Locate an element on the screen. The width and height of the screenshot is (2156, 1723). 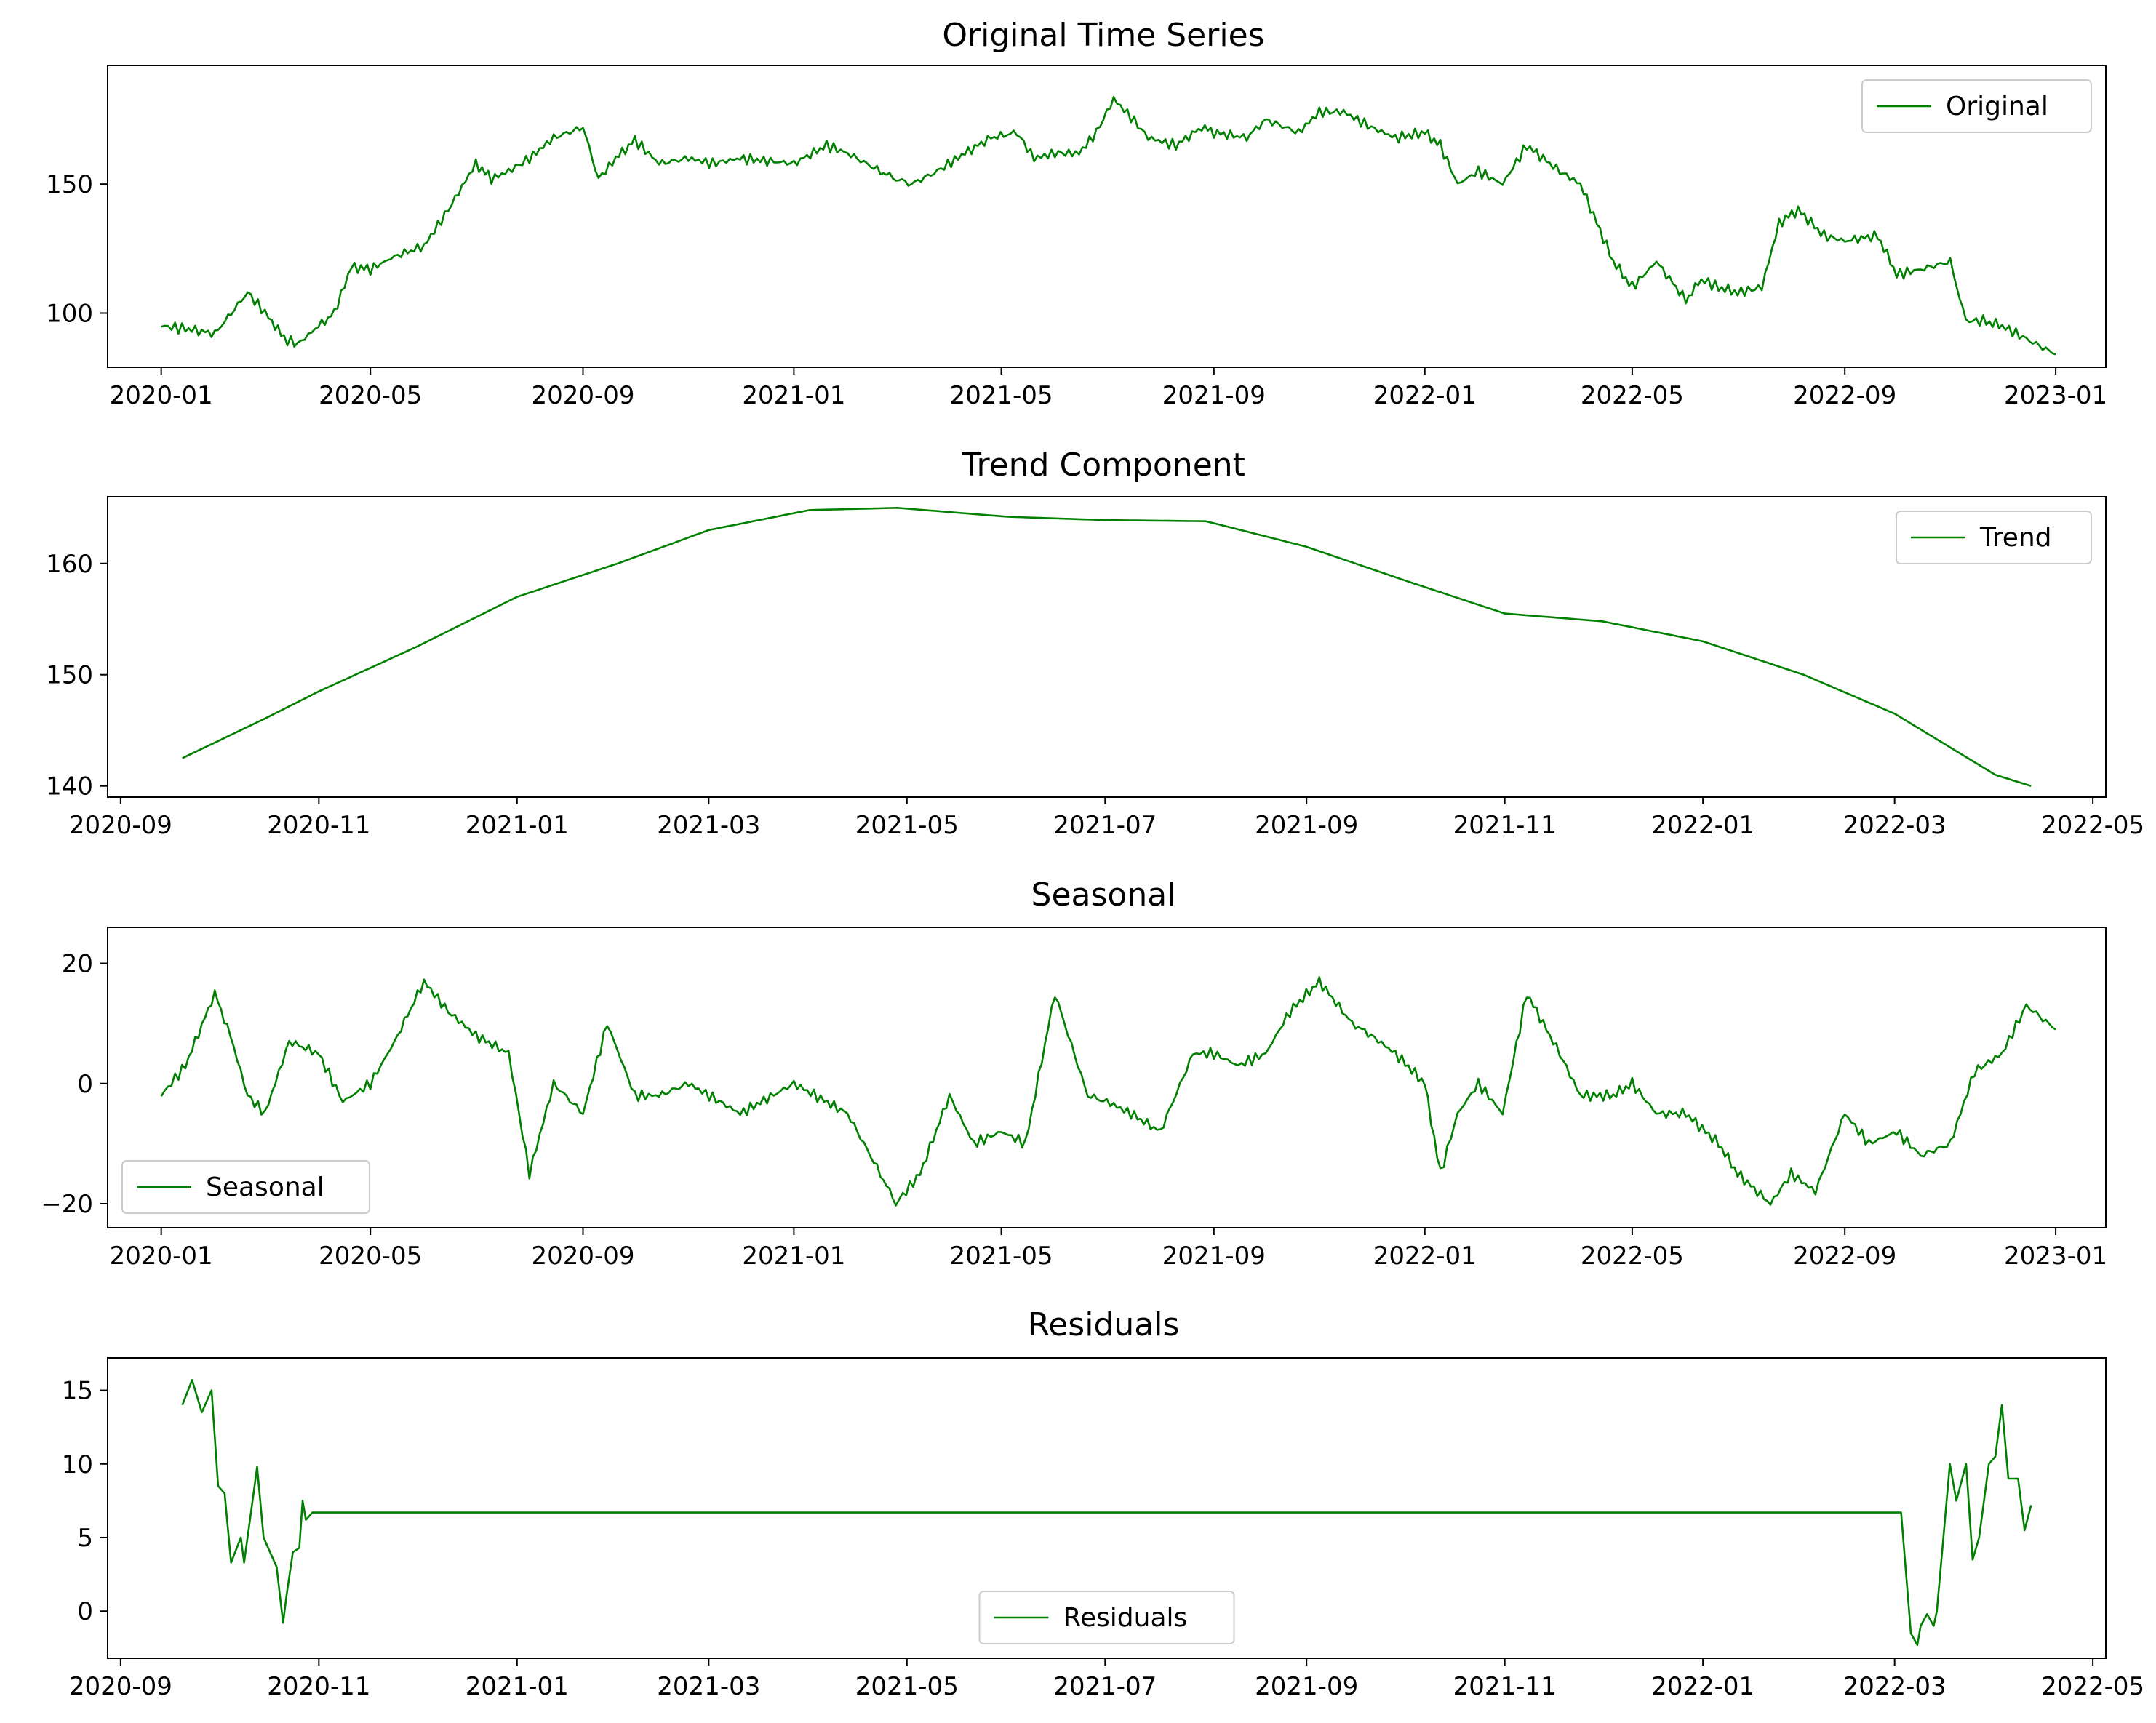
y-tick-label: 140 is located at coordinates (69, 786).